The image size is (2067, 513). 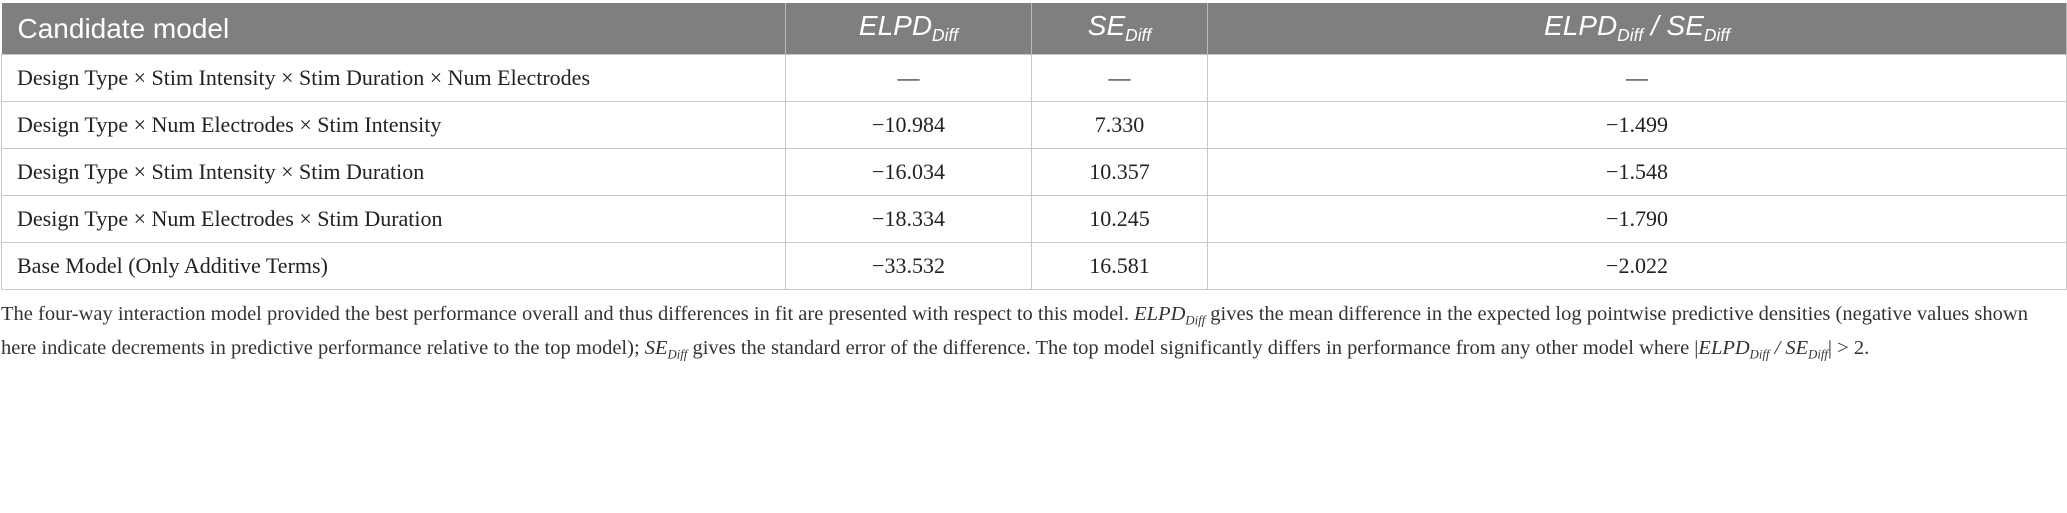 I want to click on header-cell: ELPDDiff, so click(x=908, y=29).